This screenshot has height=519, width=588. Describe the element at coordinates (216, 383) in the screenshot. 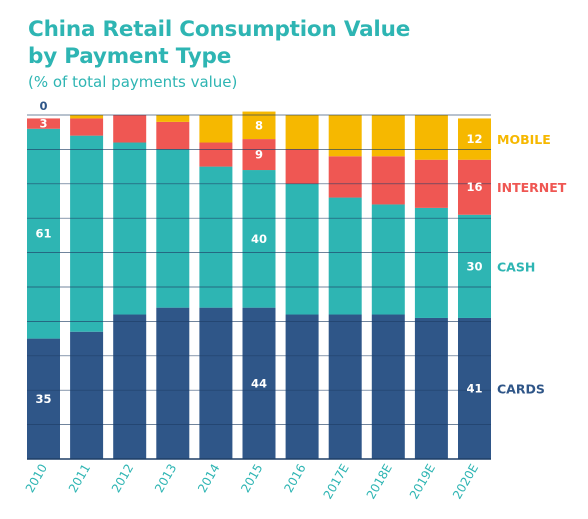

I see `bar-segment-cards-2014` at that location.